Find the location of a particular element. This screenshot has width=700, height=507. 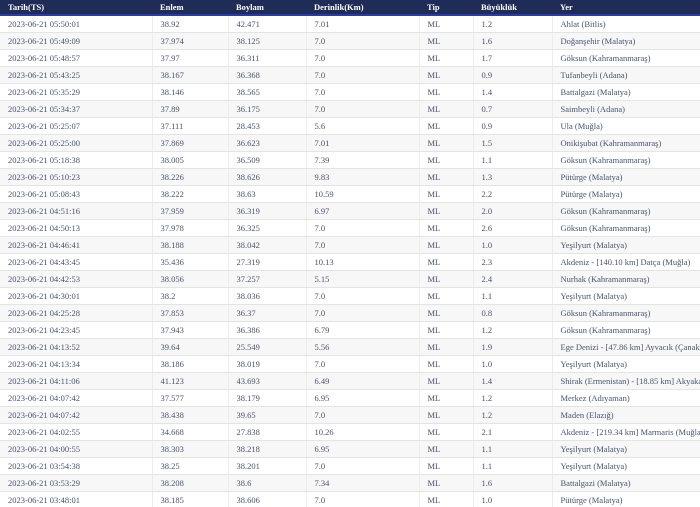

cell-buyukluk: 0.9 is located at coordinates (513, 126).